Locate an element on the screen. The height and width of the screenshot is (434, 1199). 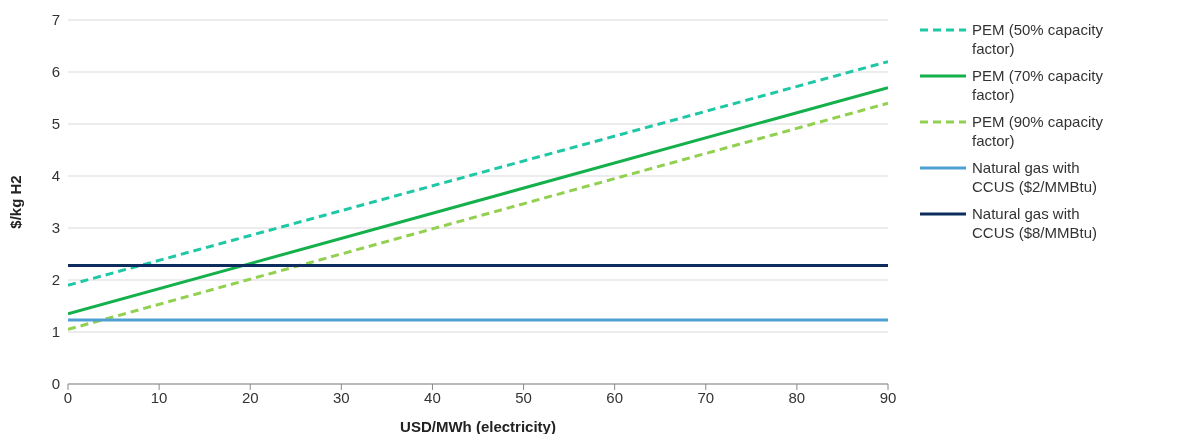
y-tick-label: 2 is located at coordinates (55, 280).